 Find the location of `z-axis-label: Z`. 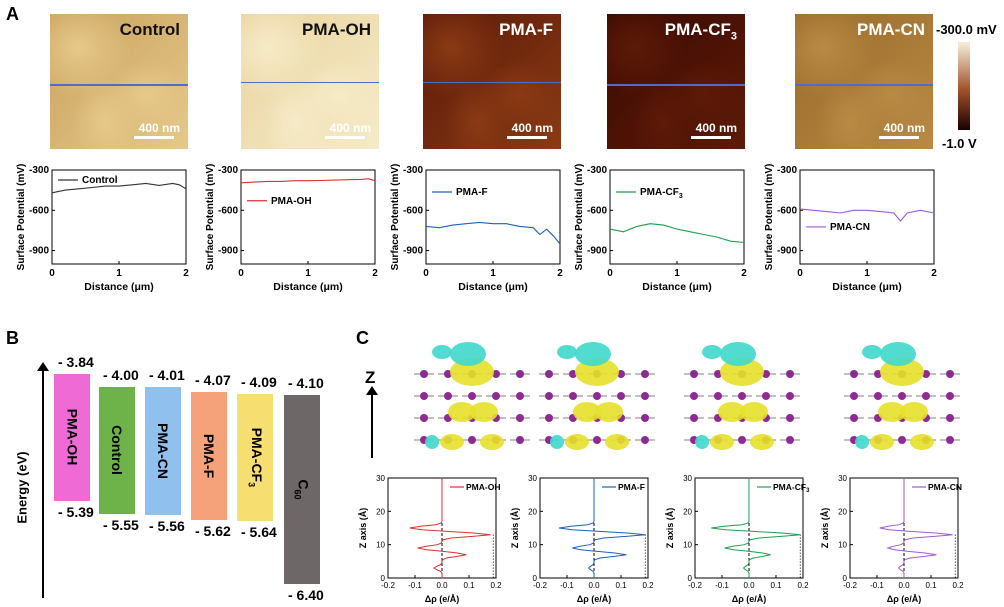

z-axis-label: Z is located at coordinates (370, 377).